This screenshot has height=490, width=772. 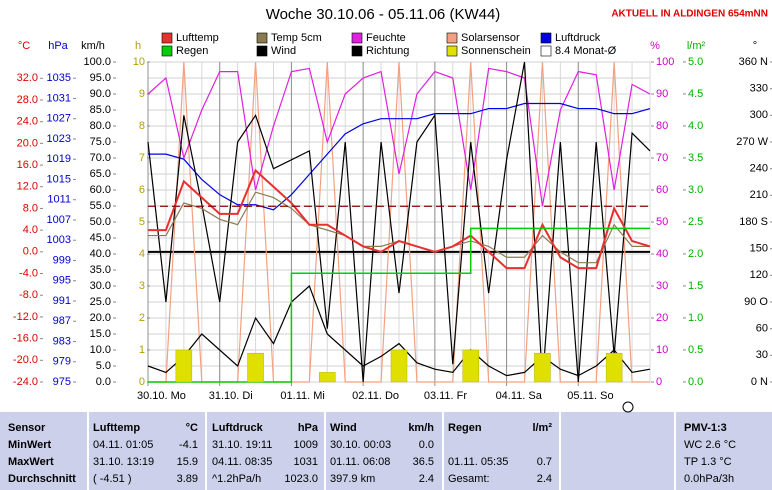 What do you see at coordinates (446, 396) in the screenshot?
I see `x-tick-label: 03.11. Fr` at bounding box center [446, 396].